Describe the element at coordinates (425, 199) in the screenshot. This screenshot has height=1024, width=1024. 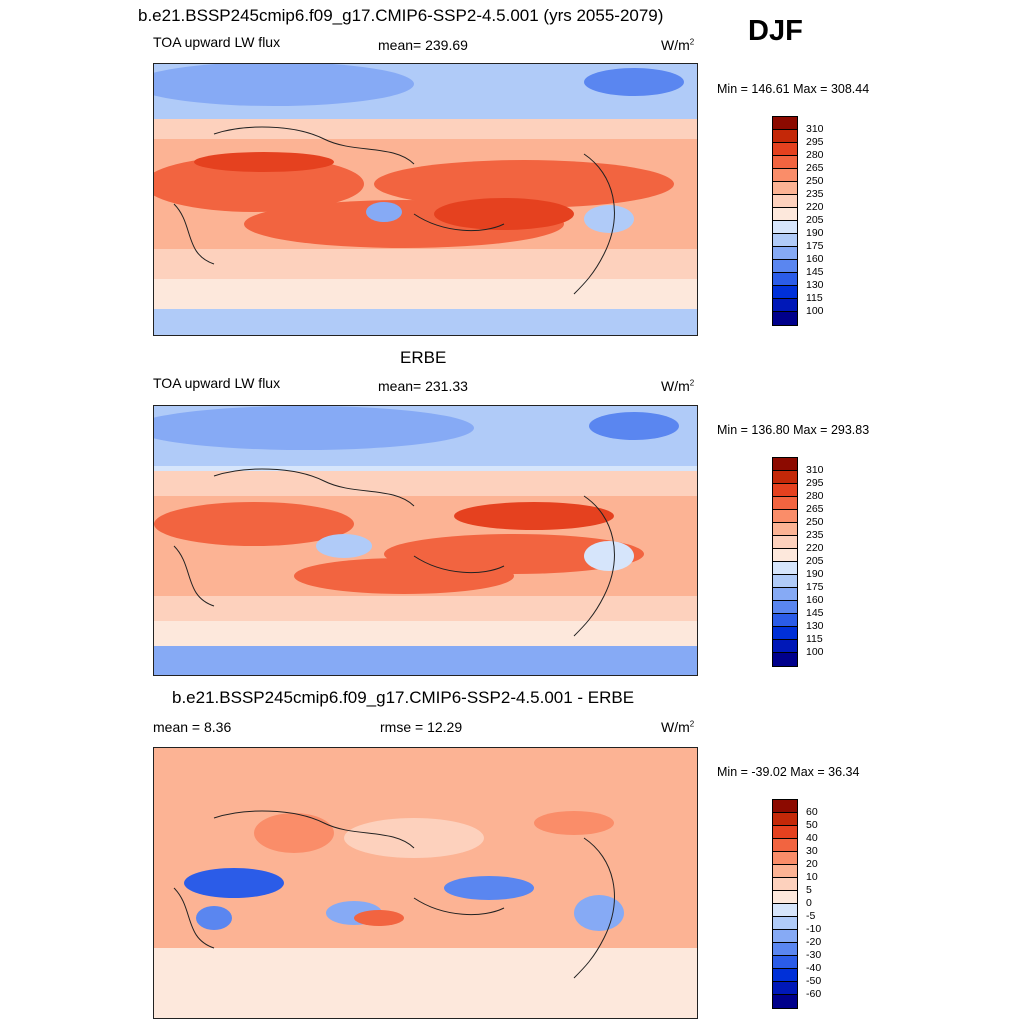
I see `panel1-map` at that location.